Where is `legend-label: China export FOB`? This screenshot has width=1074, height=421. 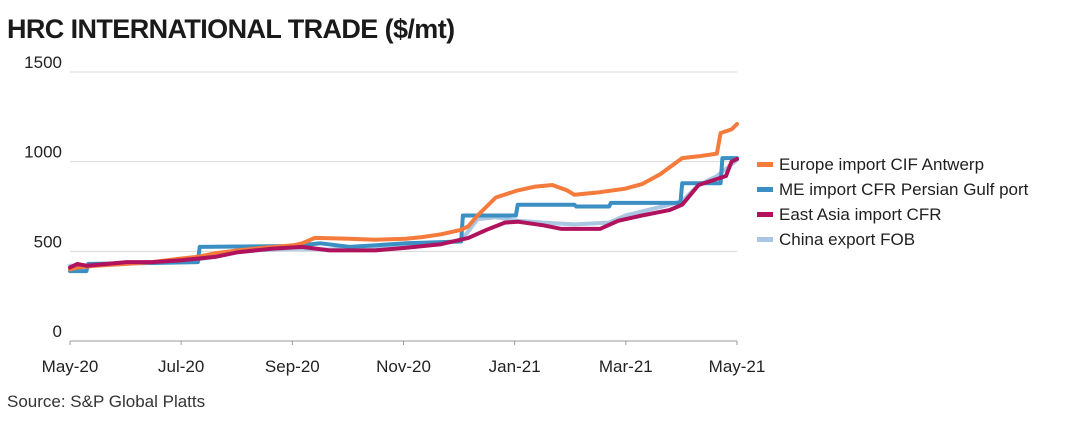 legend-label: China export FOB is located at coordinates (847, 239).